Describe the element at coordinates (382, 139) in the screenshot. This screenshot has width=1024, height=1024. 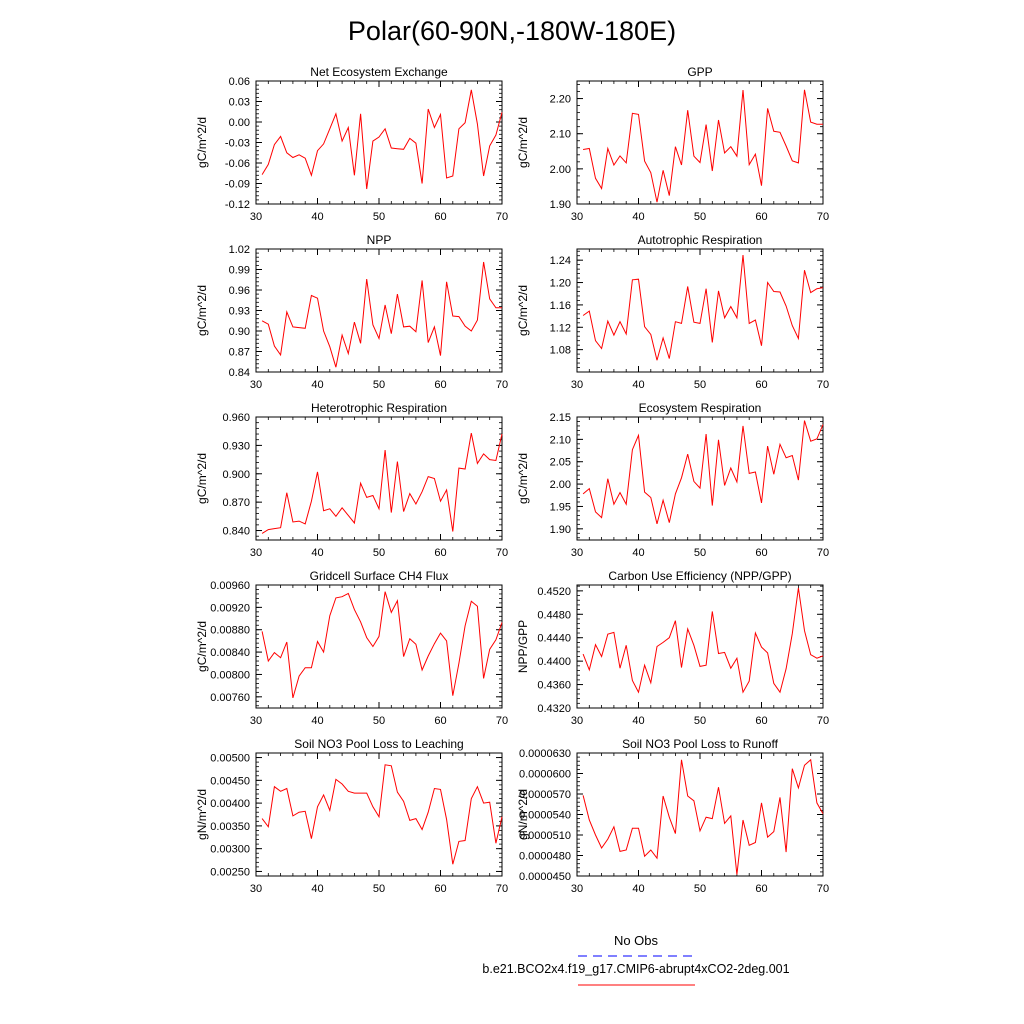
I see `series-line-net-ecosystem-exchange` at that location.